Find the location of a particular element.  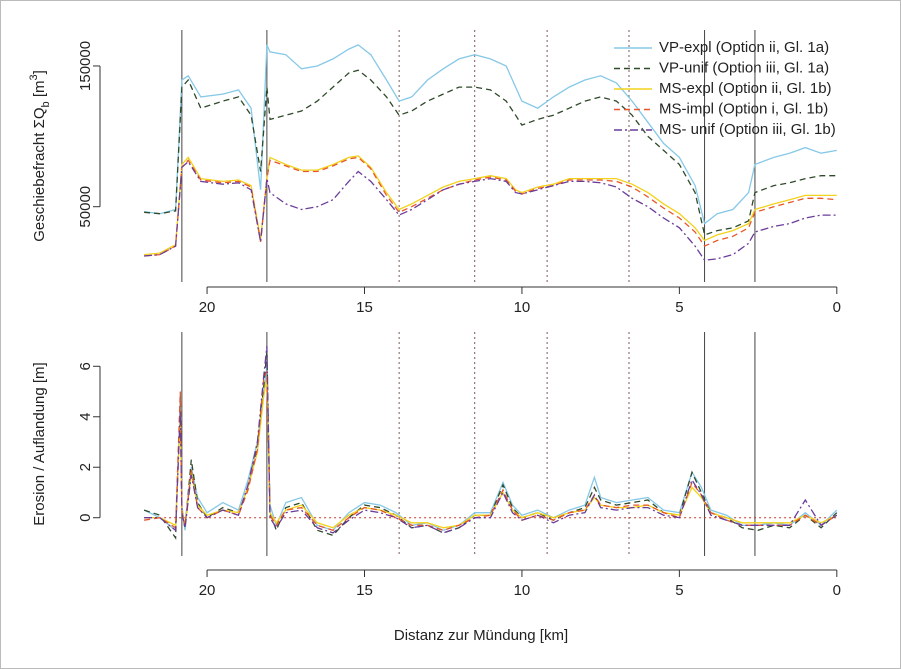

y-tick-label: 4 is located at coordinates (85, 417).